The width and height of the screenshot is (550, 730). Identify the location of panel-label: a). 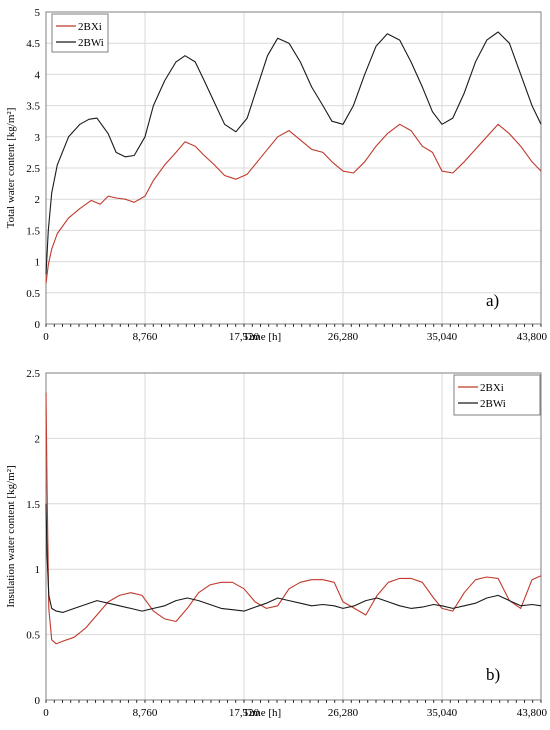
(492, 300).